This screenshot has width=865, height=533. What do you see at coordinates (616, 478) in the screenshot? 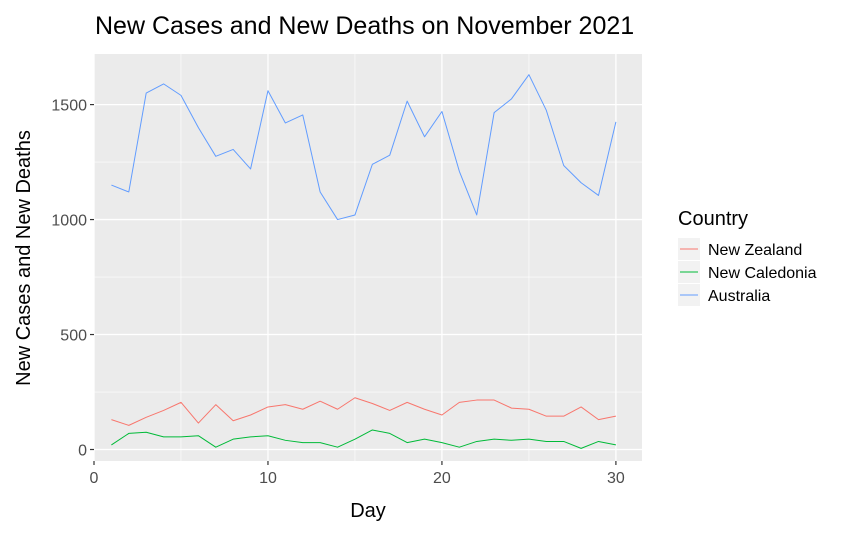
I see `x-tick-label: 30` at bounding box center [616, 478].